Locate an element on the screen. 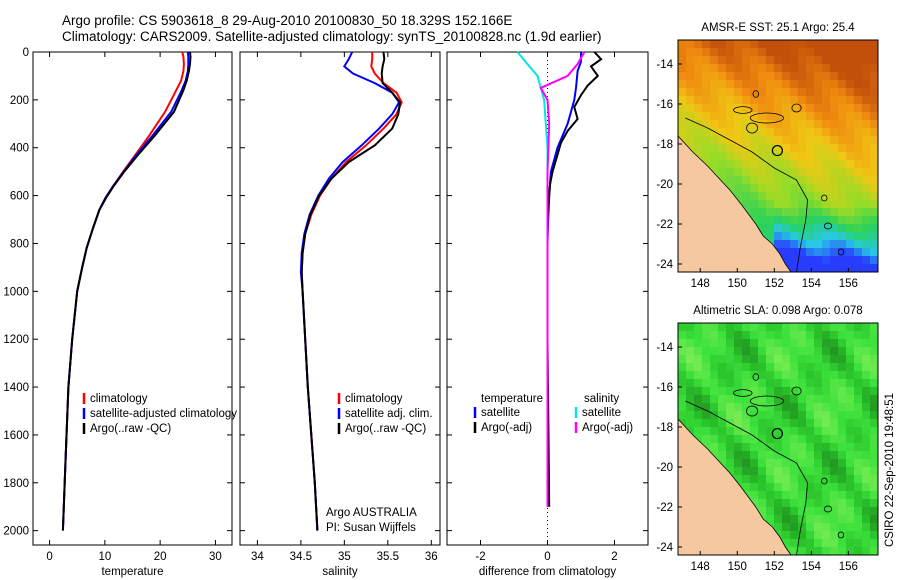 The width and height of the screenshot is (900, 580). series-line-argo-raw-qc- is located at coordinates (351, 291).